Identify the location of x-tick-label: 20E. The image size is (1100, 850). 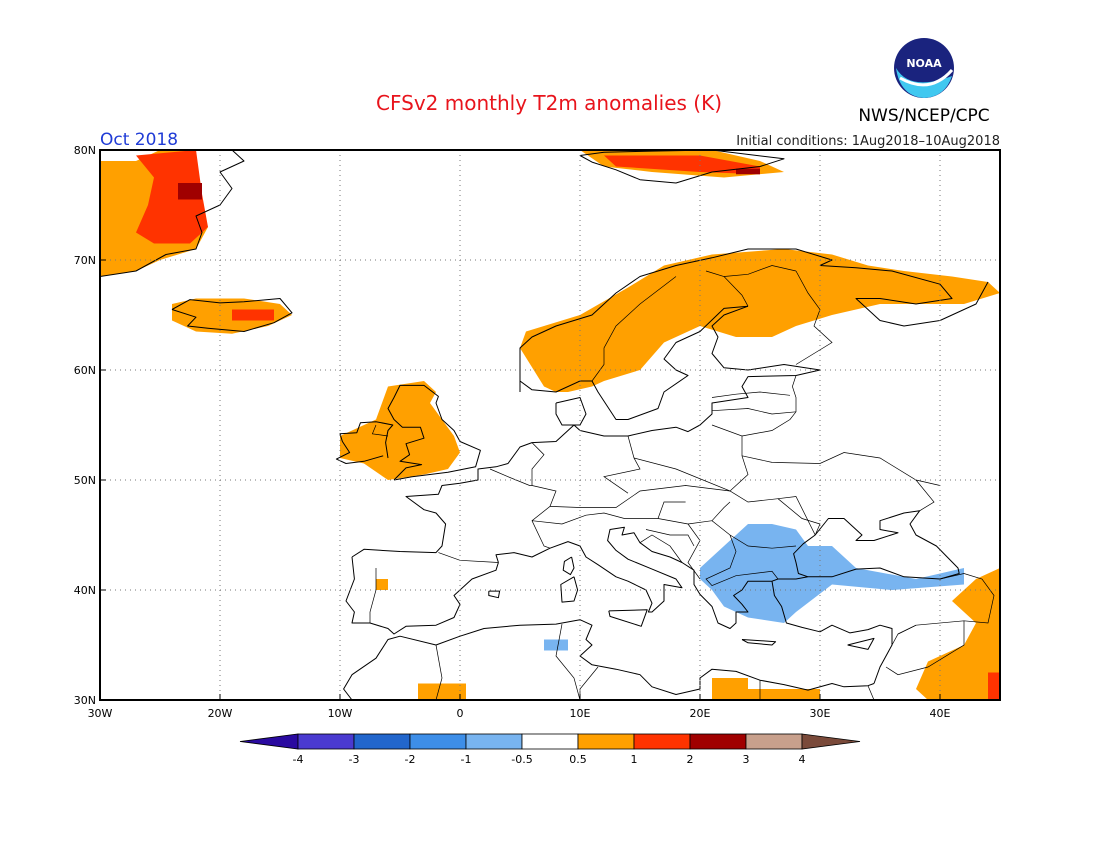
(700, 713).